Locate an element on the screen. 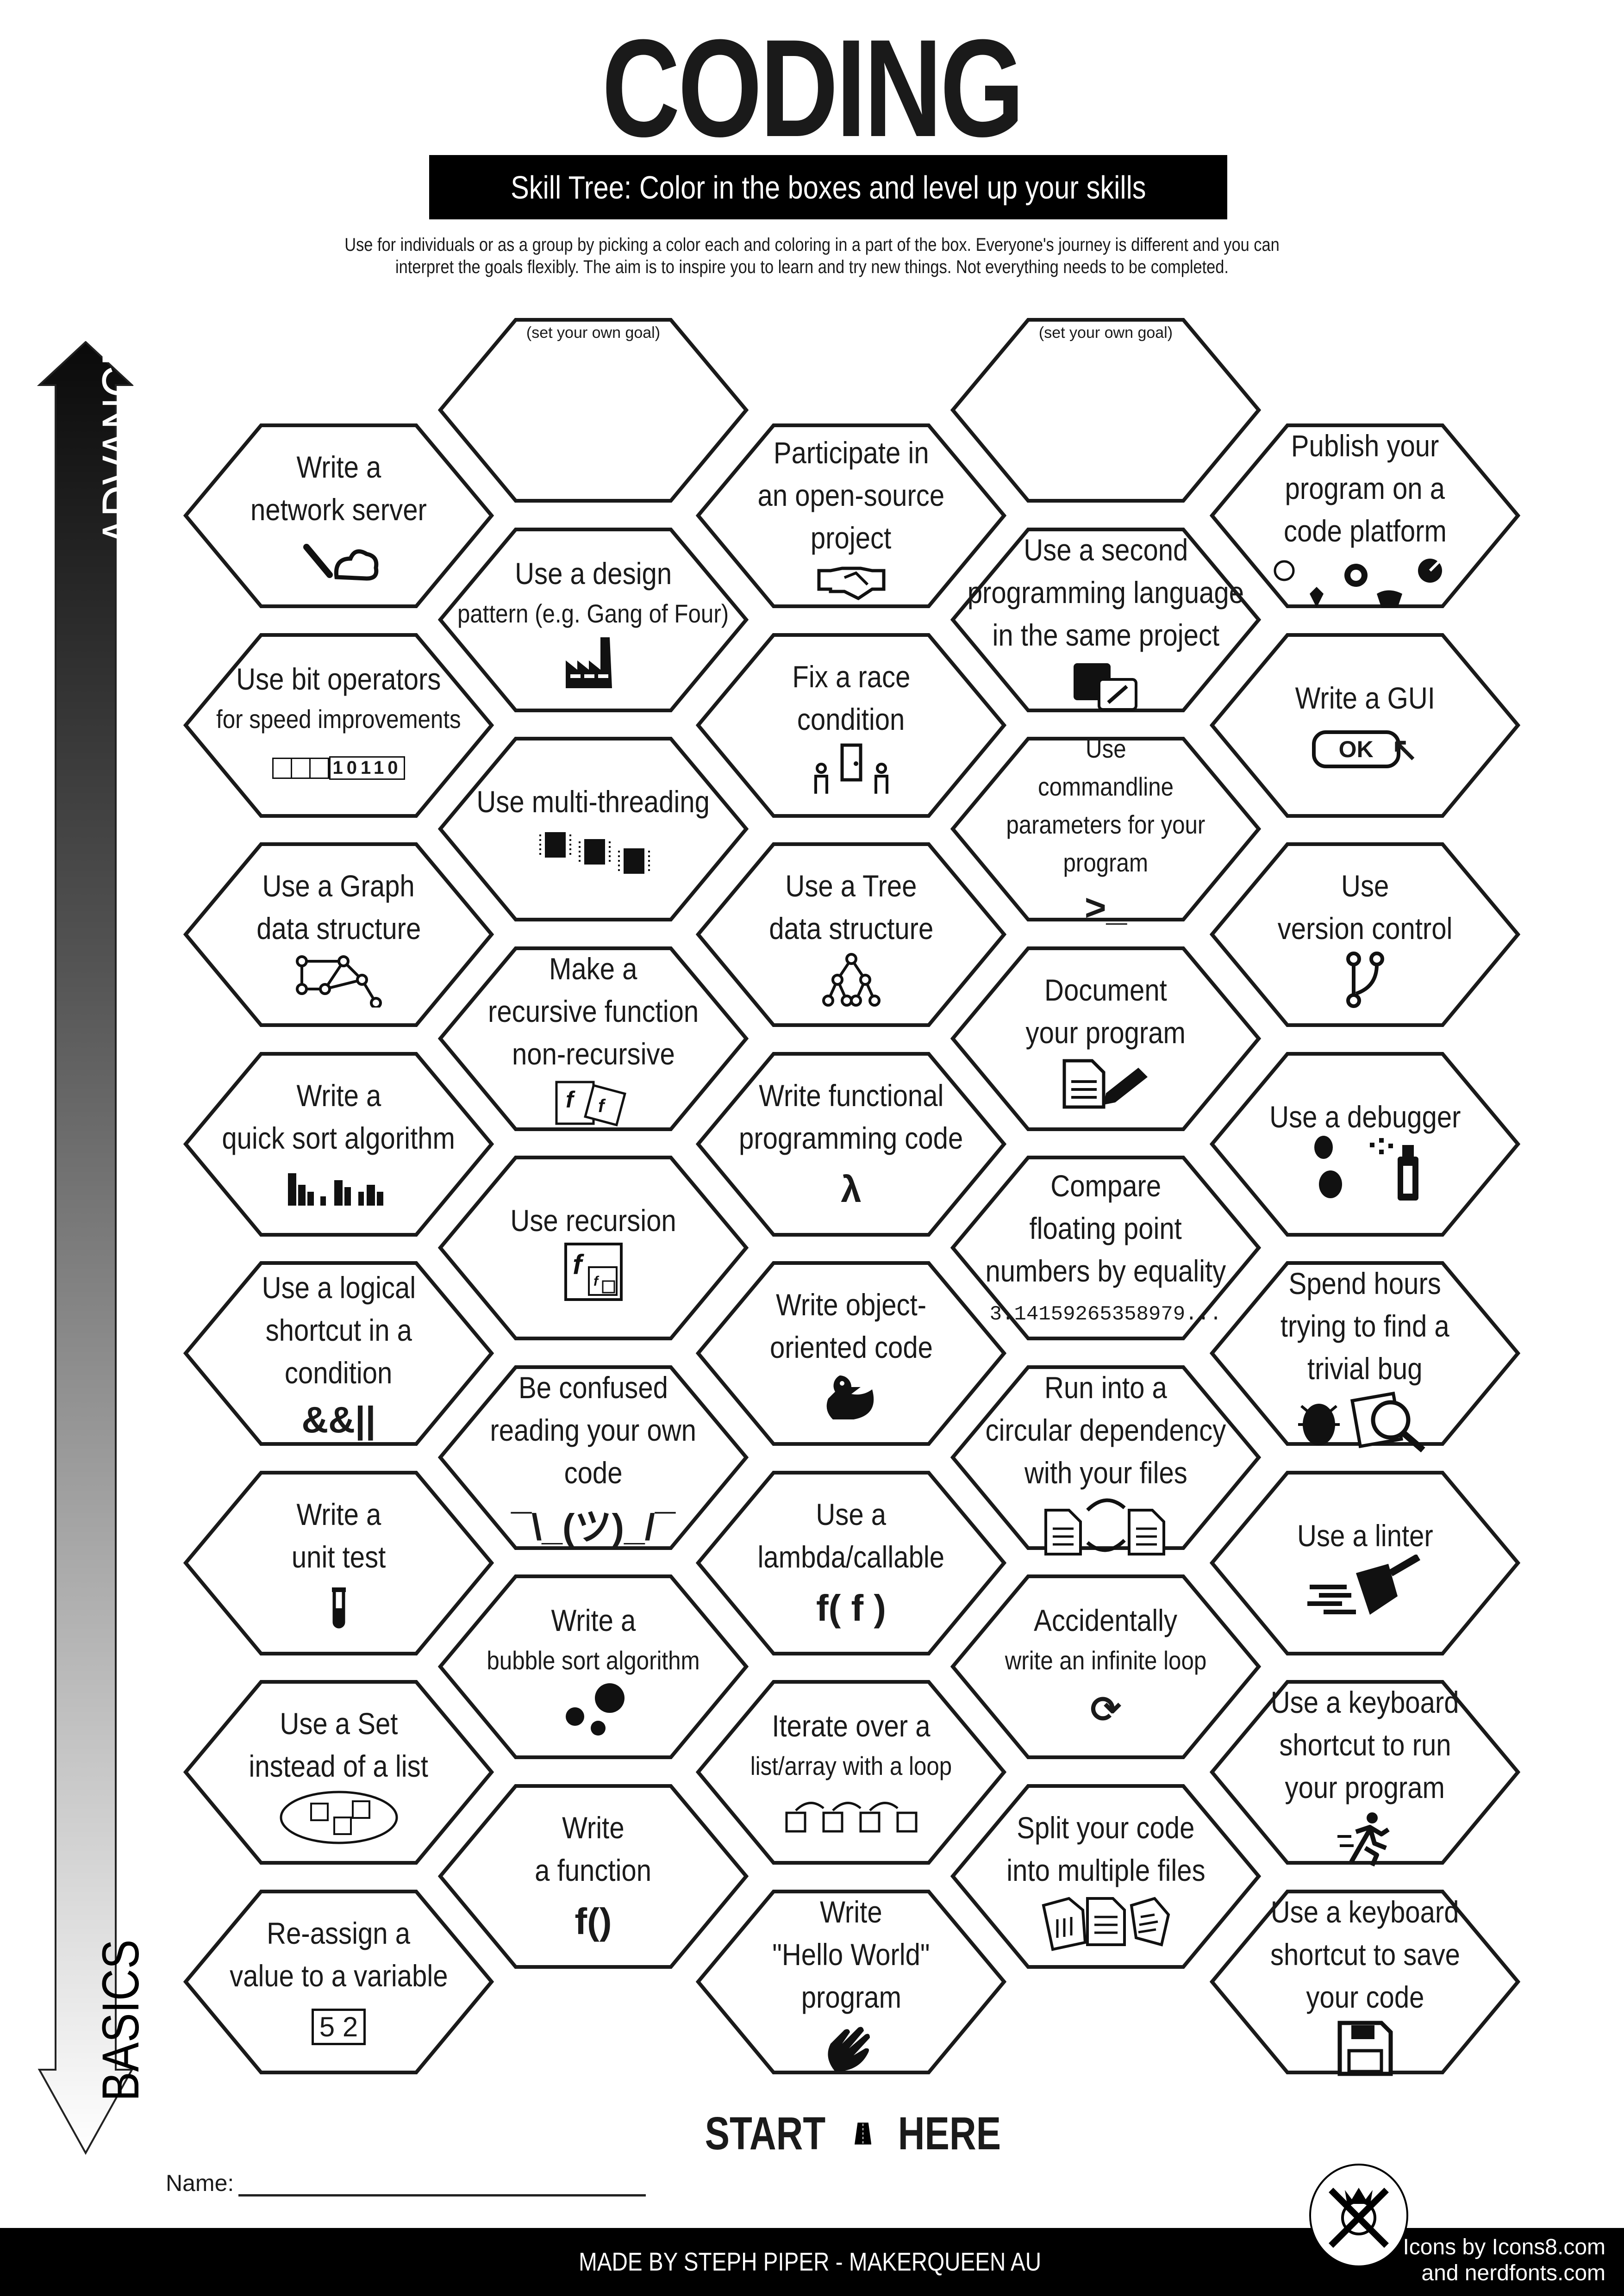 The width and height of the screenshot is (1624, 2296). skill-hex: Publish your program on a code platform is located at coordinates (1365, 516).